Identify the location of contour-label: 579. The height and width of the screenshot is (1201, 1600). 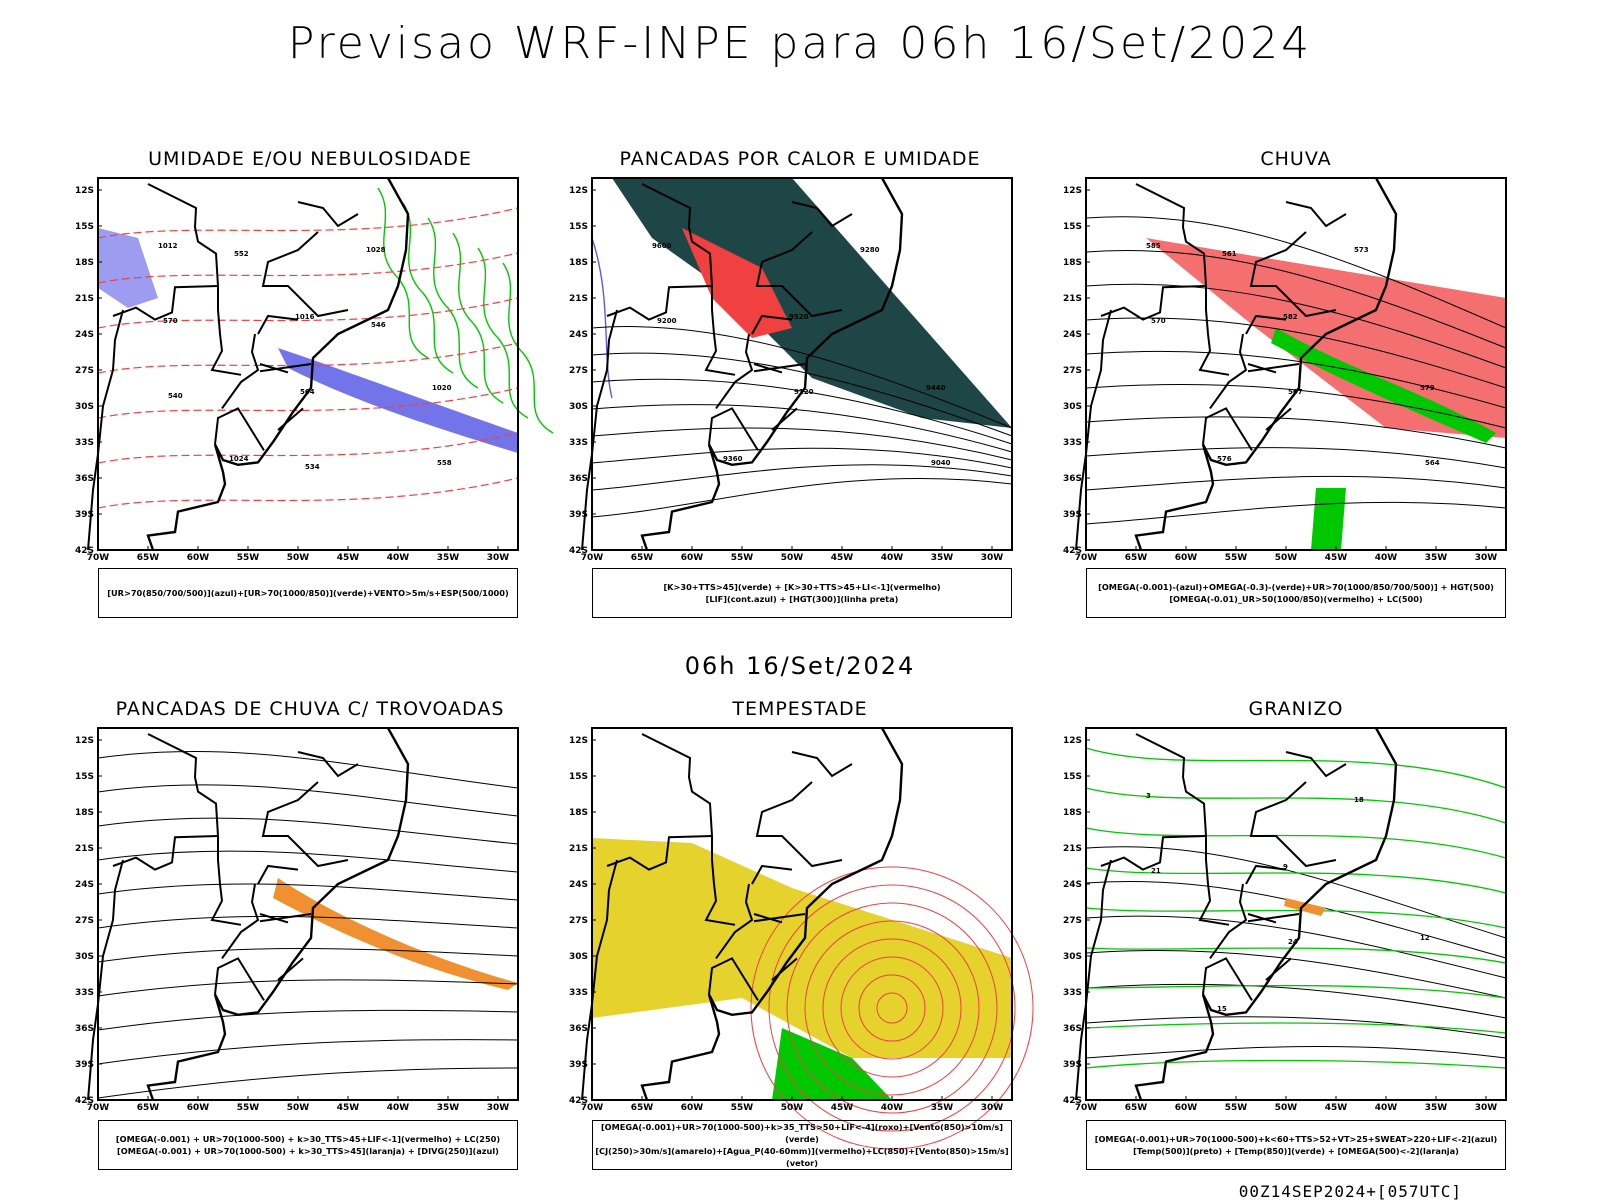
(1427, 388).